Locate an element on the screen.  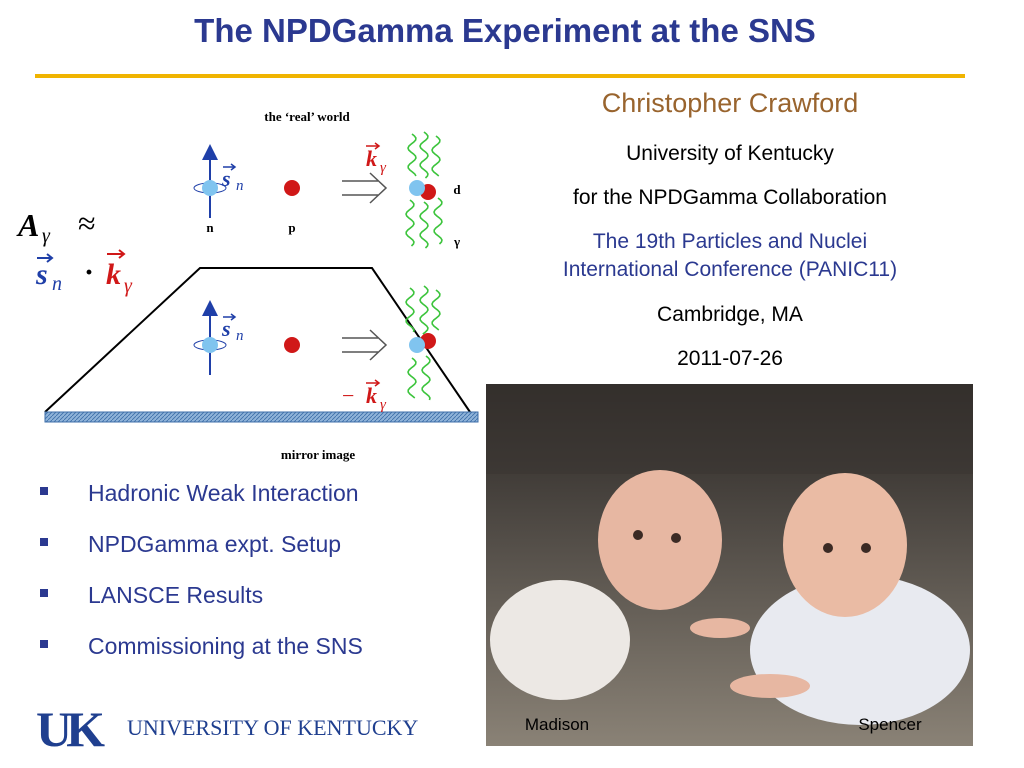
logo-mark: UK is located at coordinates (70, 729).